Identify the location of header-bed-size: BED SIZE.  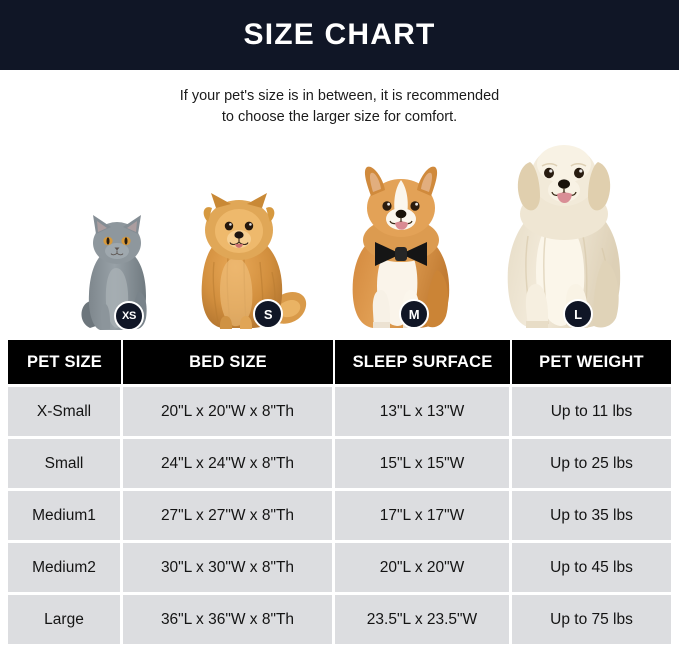
(229, 362).